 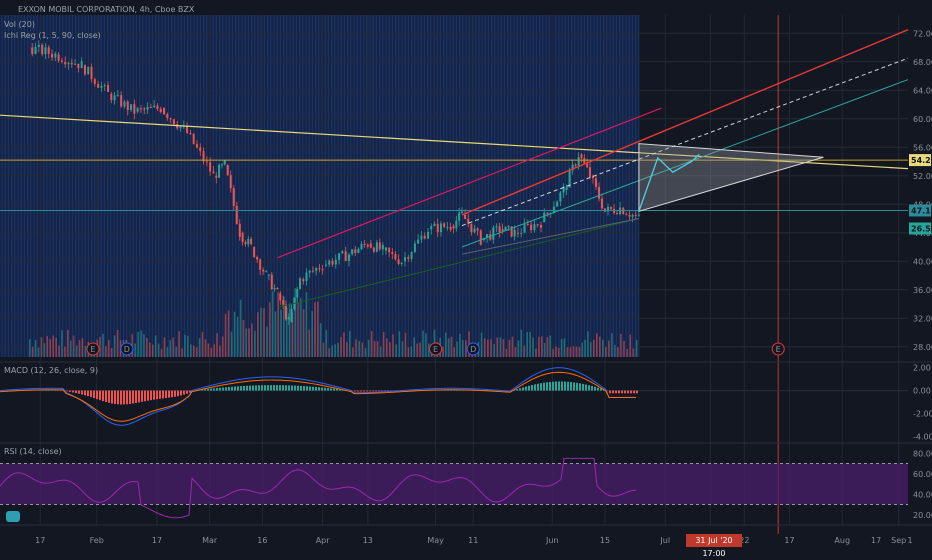 I want to click on time-tick-label: 17, so click(x=40, y=540).